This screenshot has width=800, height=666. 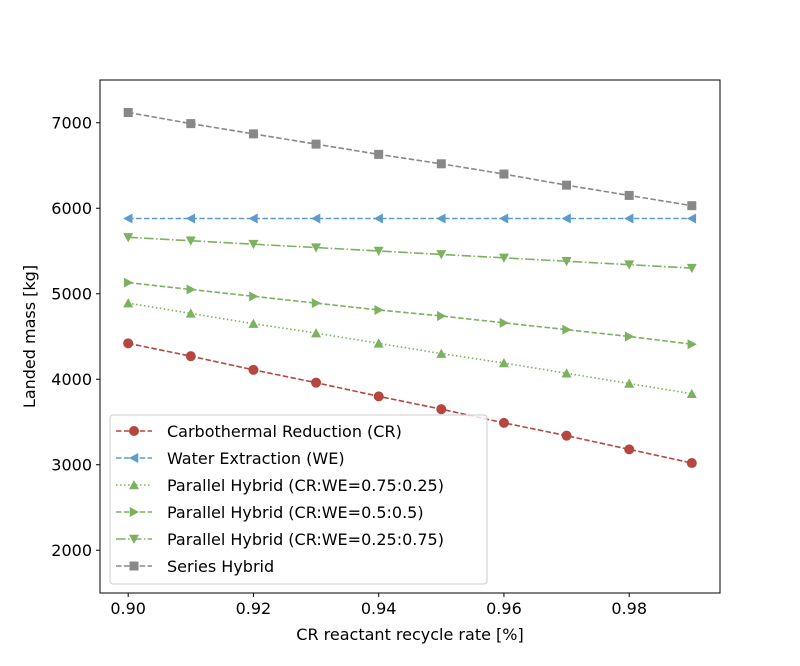 What do you see at coordinates (305, 485) in the screenshot?
I see `legend-label: Parallel Hybrid (CR:WE=0.75:0.25)` at bounding box center [305, 485].